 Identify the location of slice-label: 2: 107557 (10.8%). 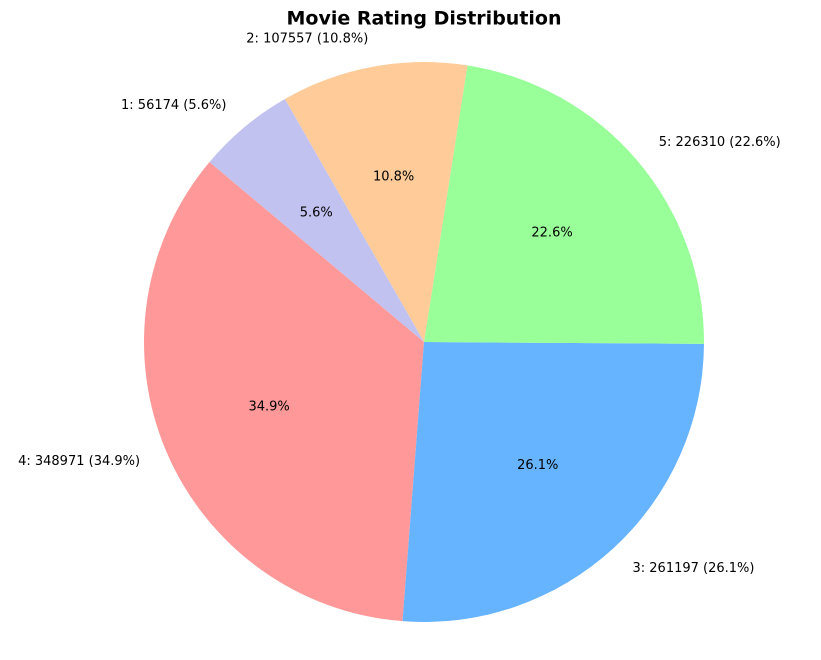
(307, 39).